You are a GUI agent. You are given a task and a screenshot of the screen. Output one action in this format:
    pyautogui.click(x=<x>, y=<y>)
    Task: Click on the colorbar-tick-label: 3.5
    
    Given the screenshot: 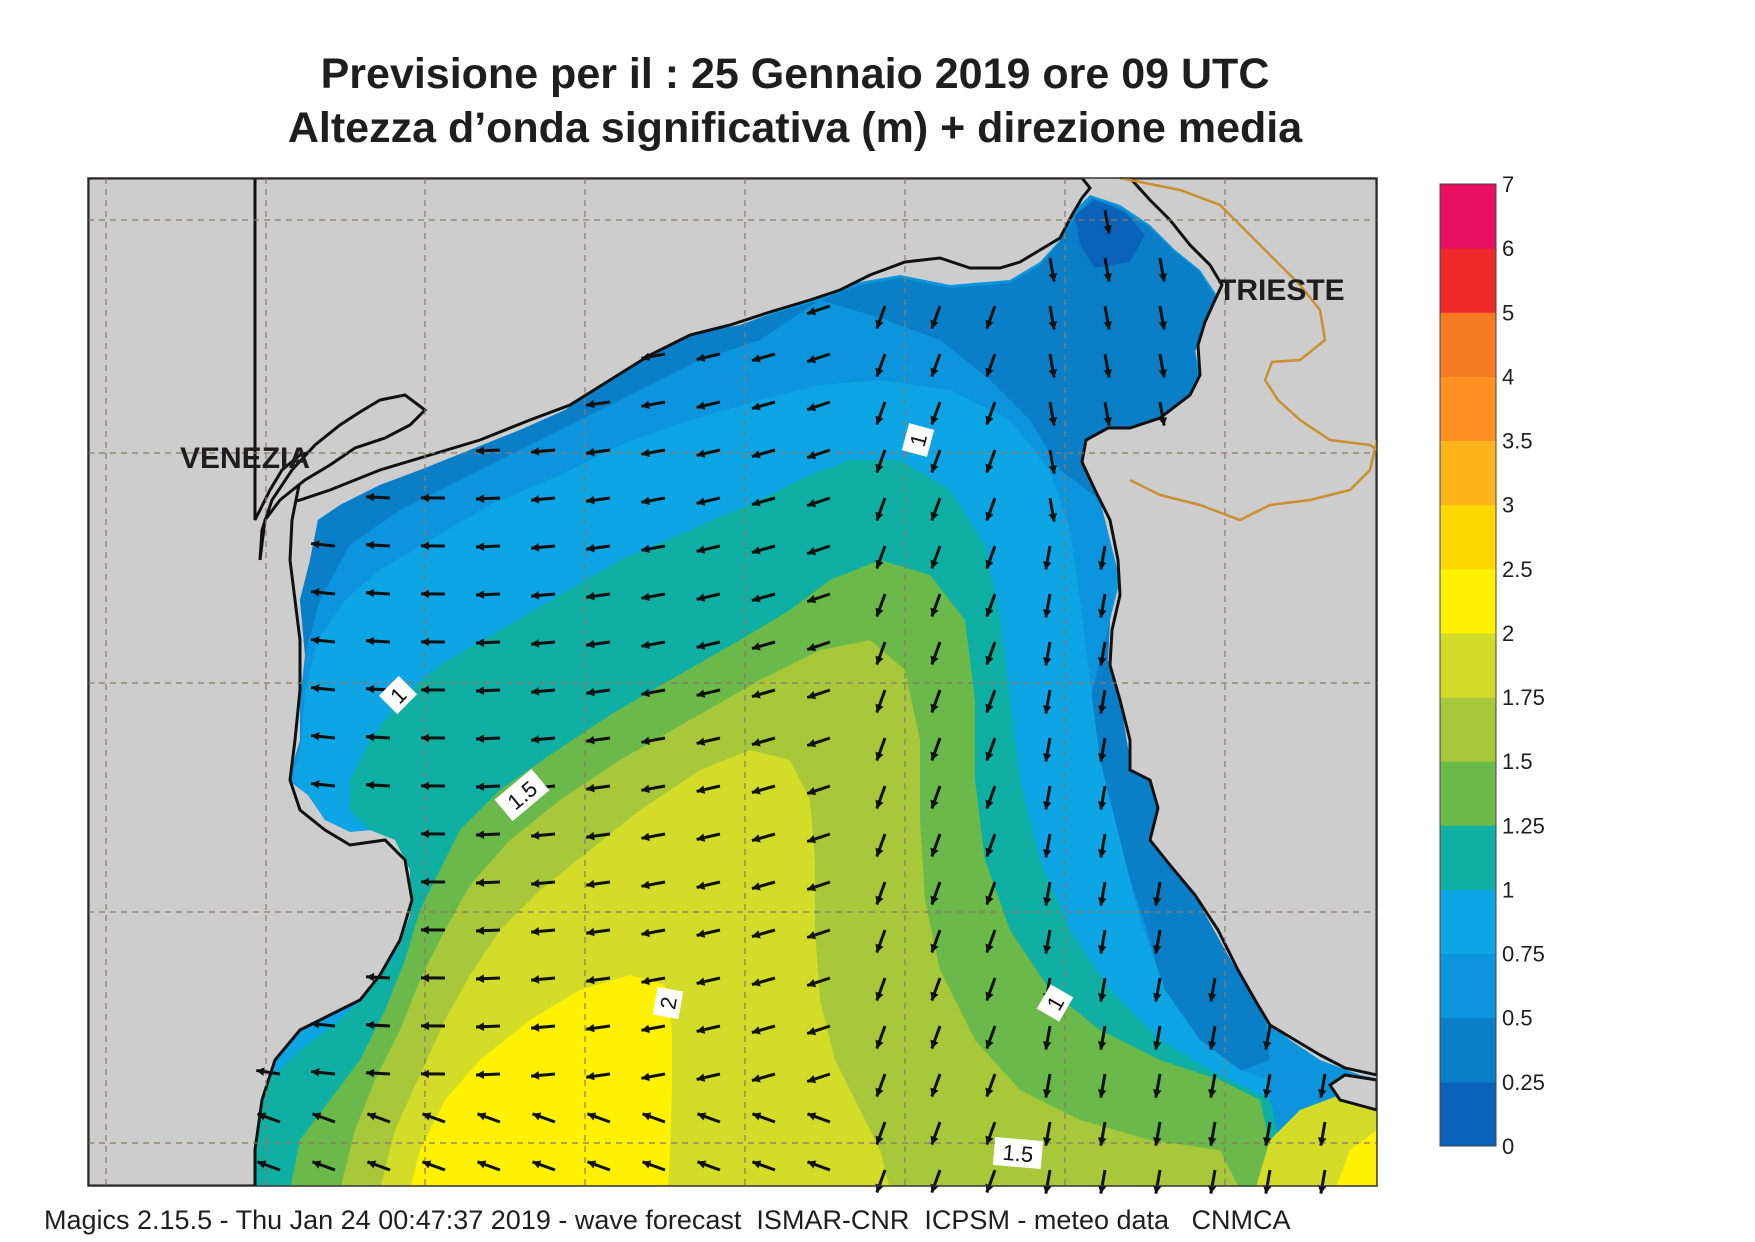 What is the action you would take?
    pyautogui.click(x=1517, y=441)
    